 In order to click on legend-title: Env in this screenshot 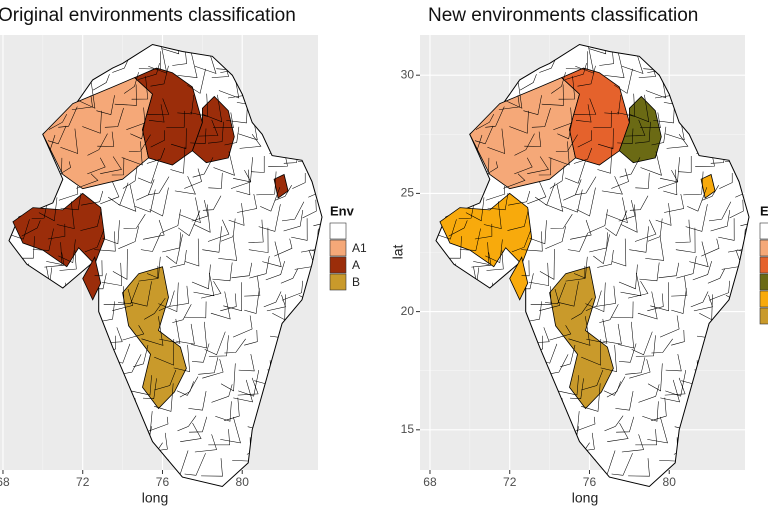, I will do `click(342, 210)`.